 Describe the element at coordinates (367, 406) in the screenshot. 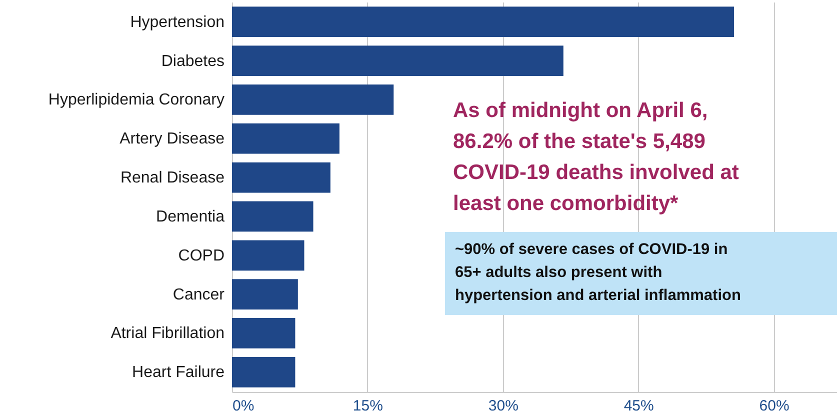

I see `x-tick-label: 15%` at that location.